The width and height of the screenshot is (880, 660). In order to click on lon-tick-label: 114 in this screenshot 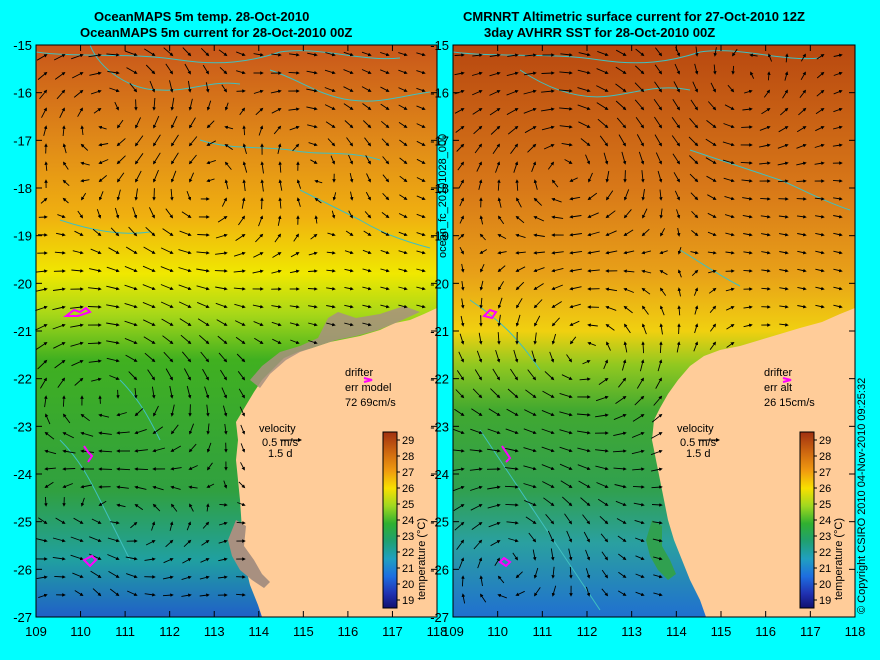, I will do `click(258, 631)`.